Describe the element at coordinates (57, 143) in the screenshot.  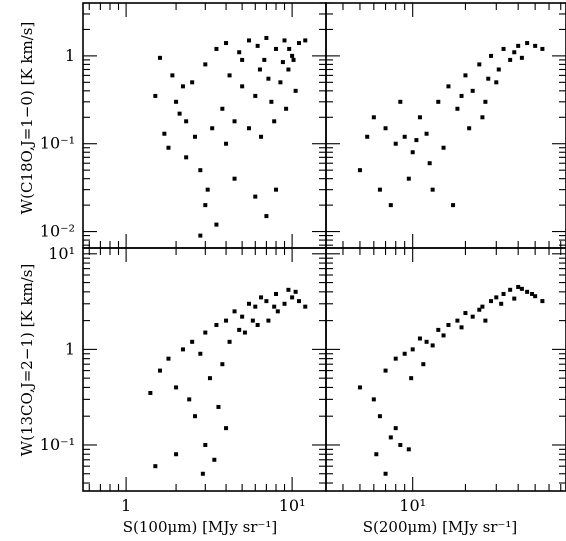
I see `y-tick-label: 10⁻¹` at that location.